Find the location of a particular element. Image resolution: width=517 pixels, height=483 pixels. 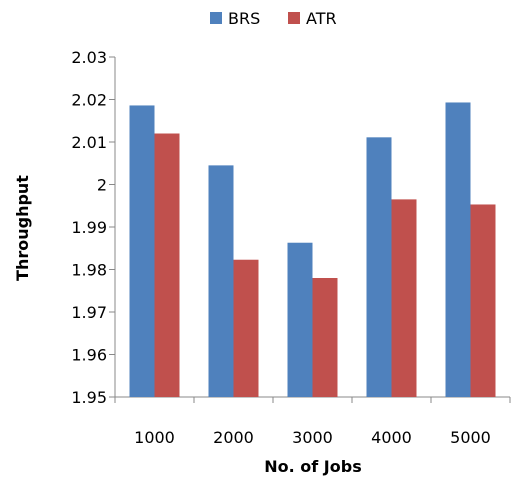

y-tick-label: 1.98 is located at coordinates (89, 270).